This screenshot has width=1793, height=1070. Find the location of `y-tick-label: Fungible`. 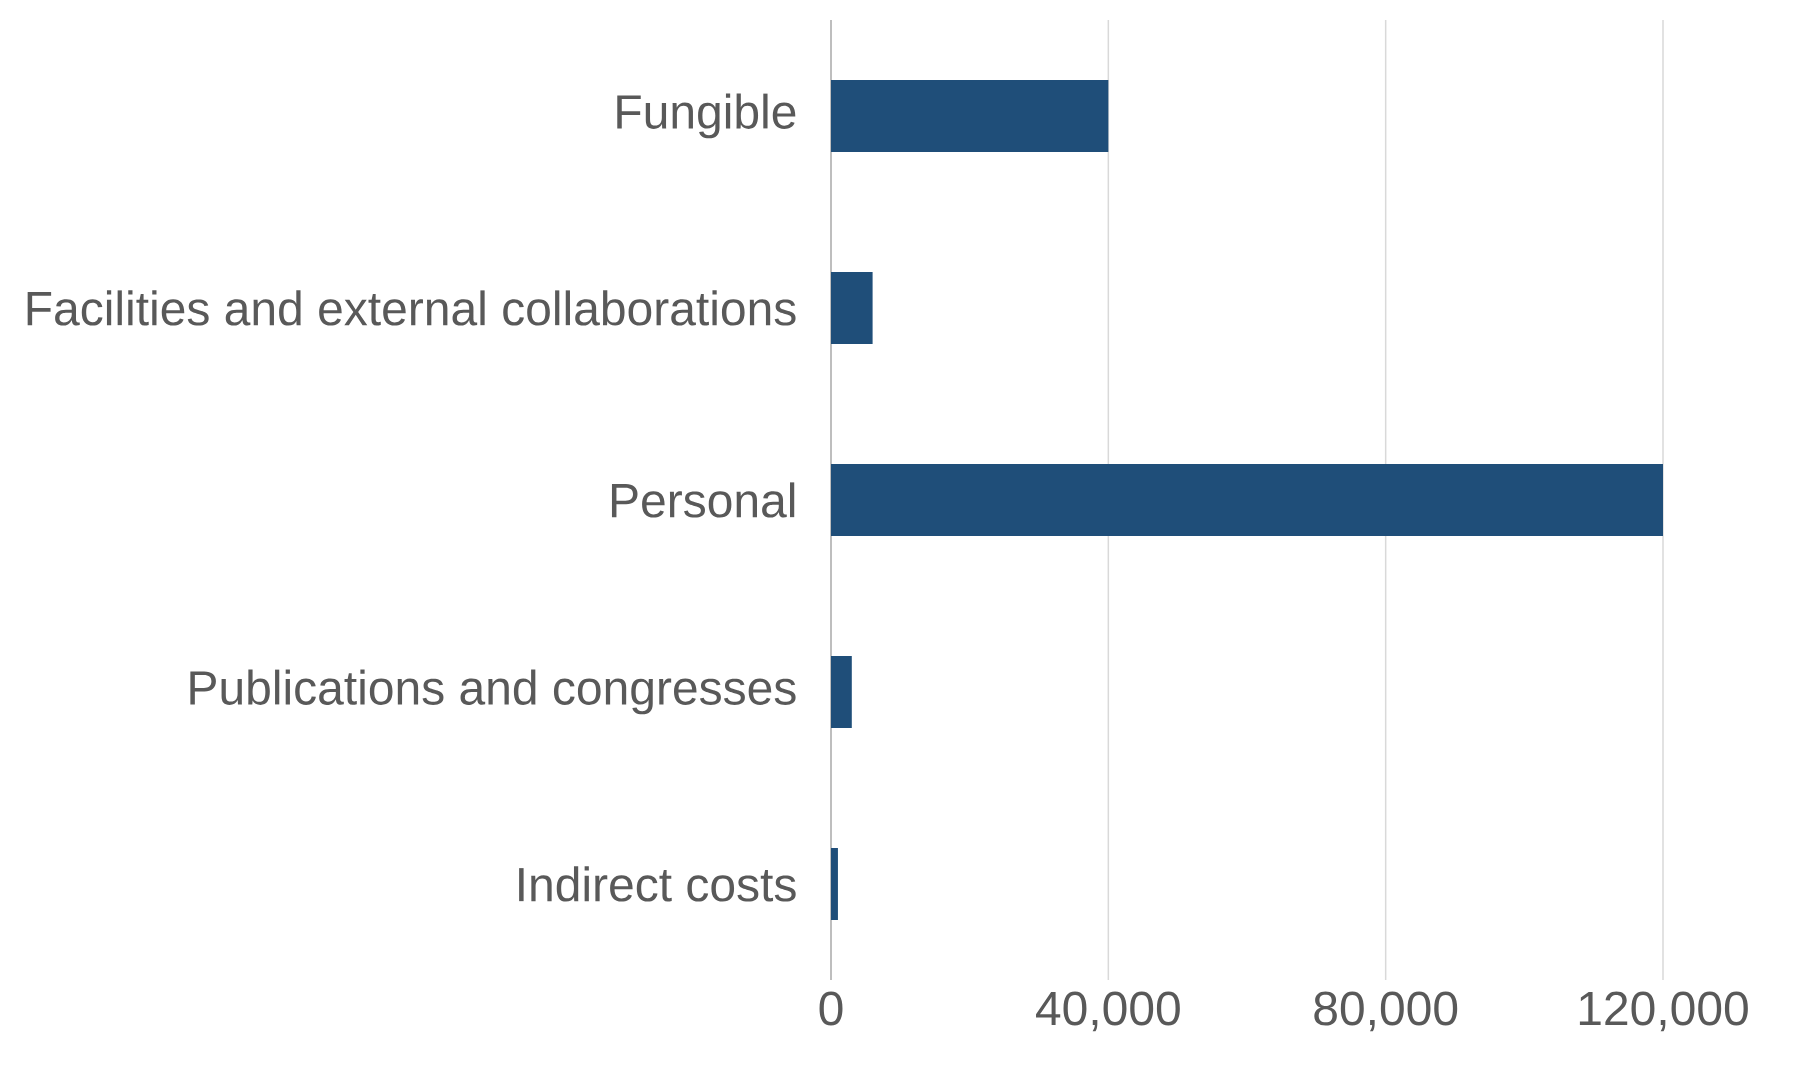

y-tick-label: Fungible is located at coordinates (706, 116).